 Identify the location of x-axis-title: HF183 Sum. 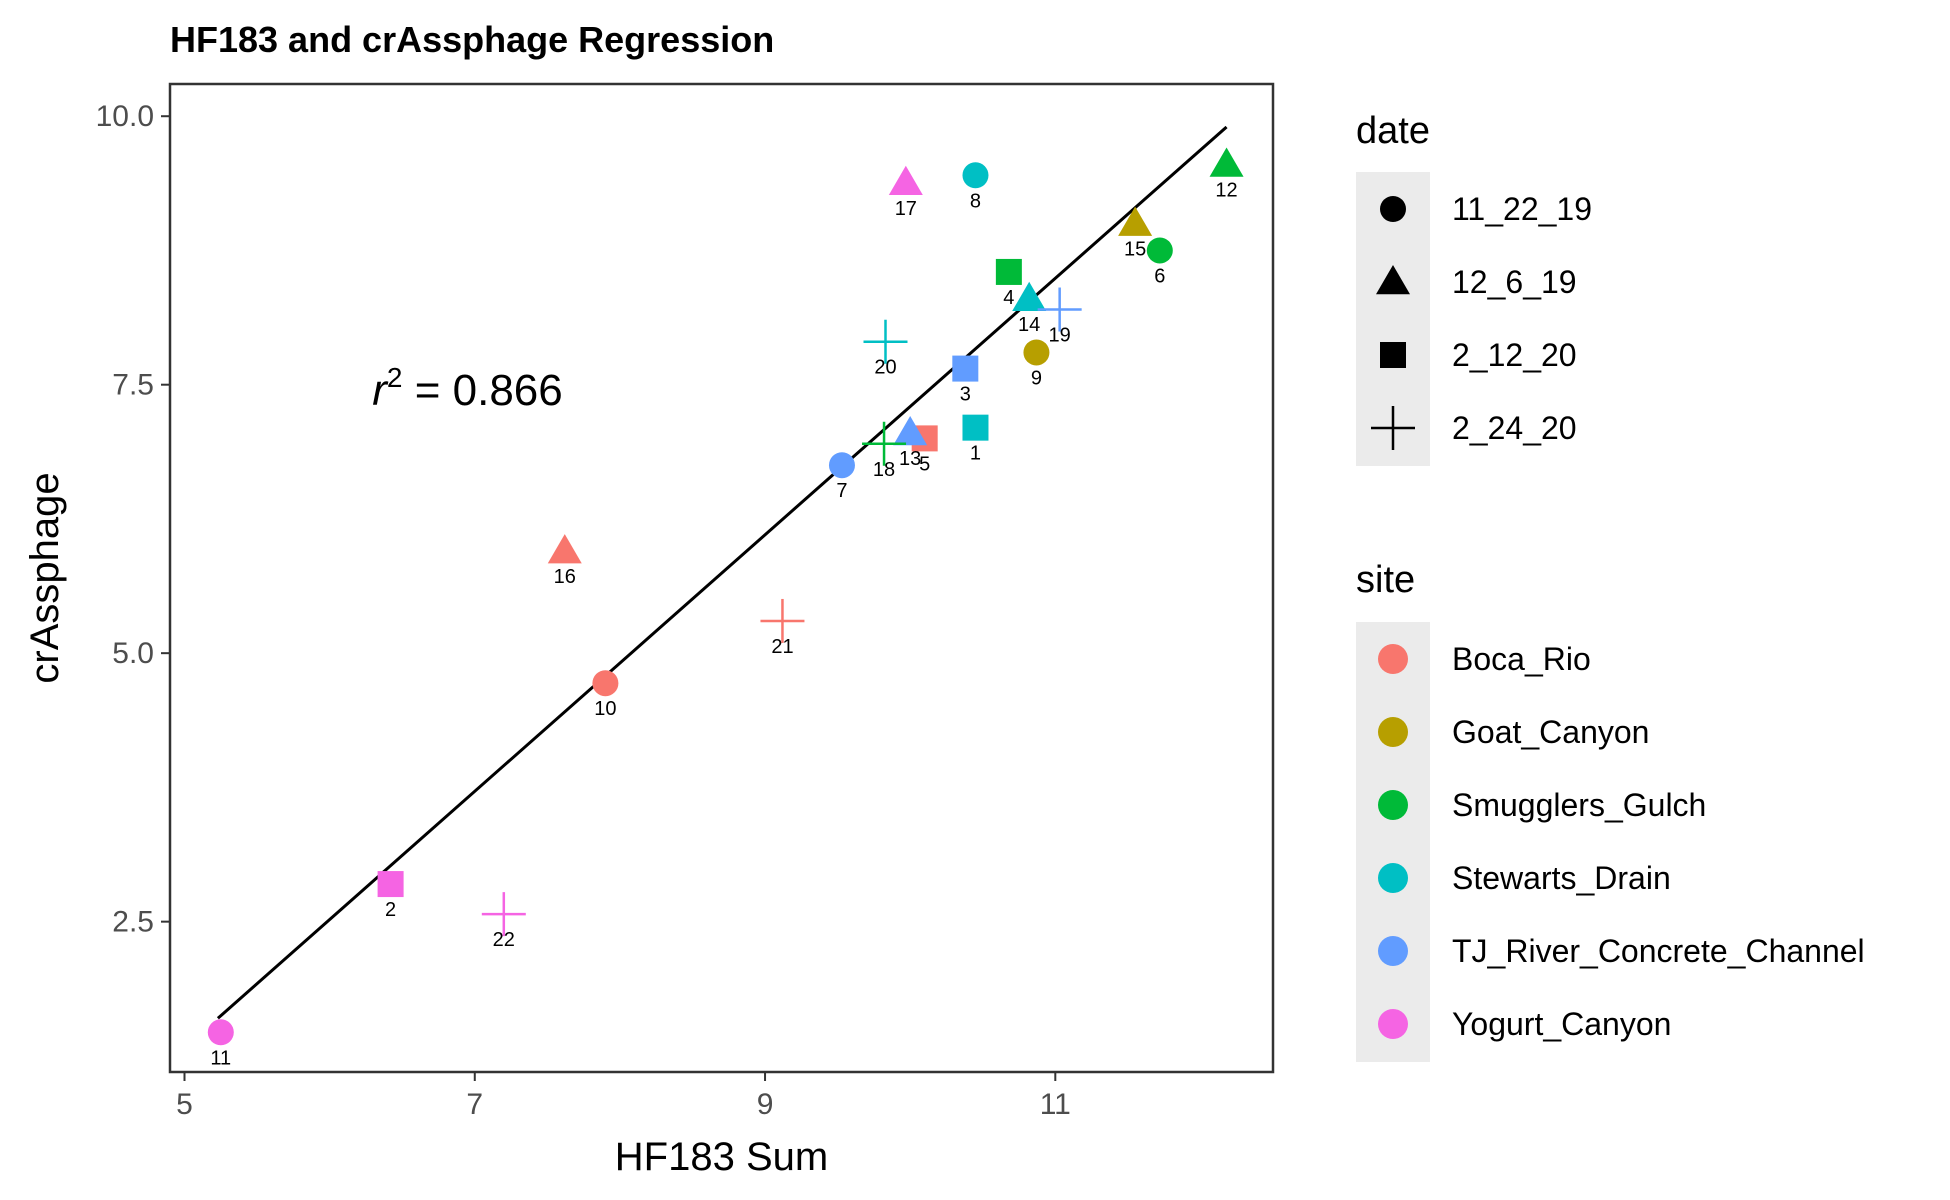
(721, 1157).